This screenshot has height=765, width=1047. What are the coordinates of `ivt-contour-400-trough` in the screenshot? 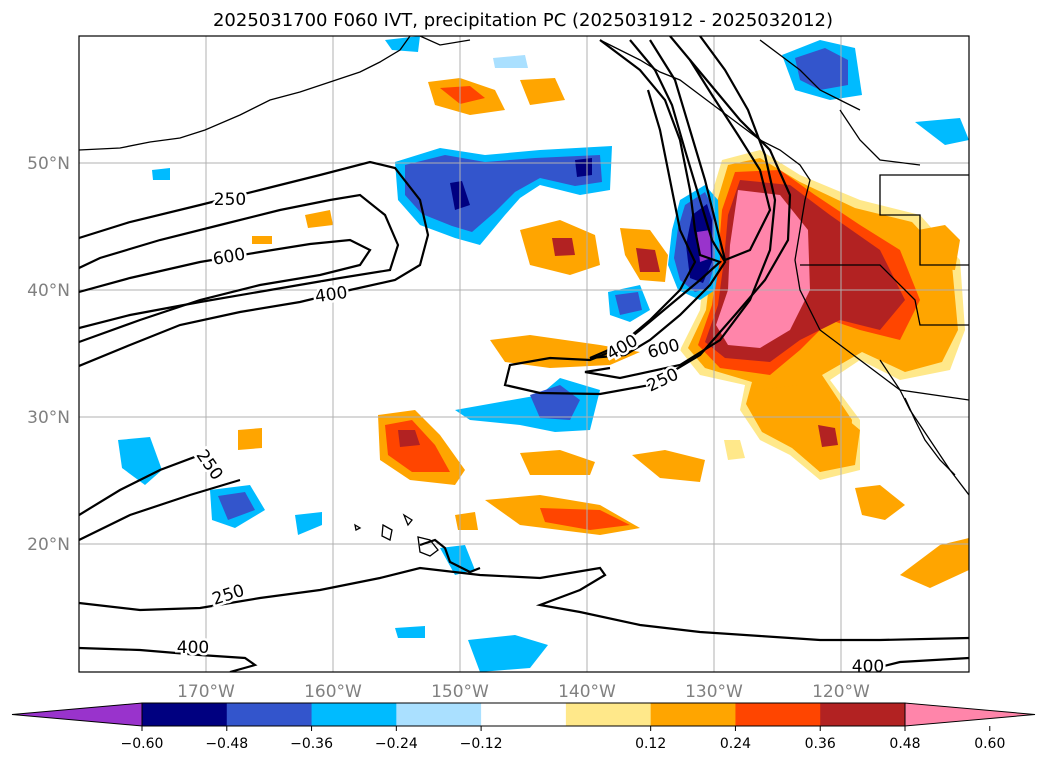 It's located at (658, 199).